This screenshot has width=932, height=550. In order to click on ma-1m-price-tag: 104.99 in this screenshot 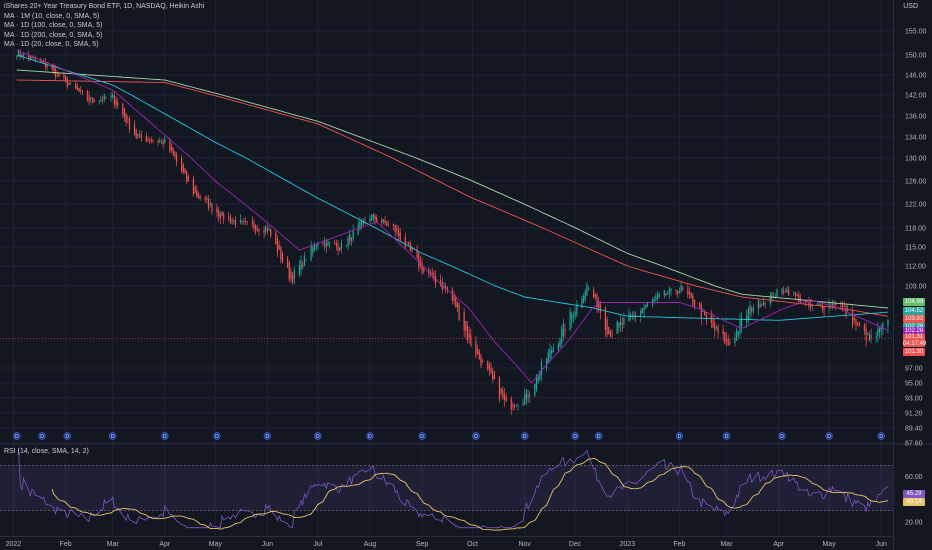, I will do `click(914, 302)`.